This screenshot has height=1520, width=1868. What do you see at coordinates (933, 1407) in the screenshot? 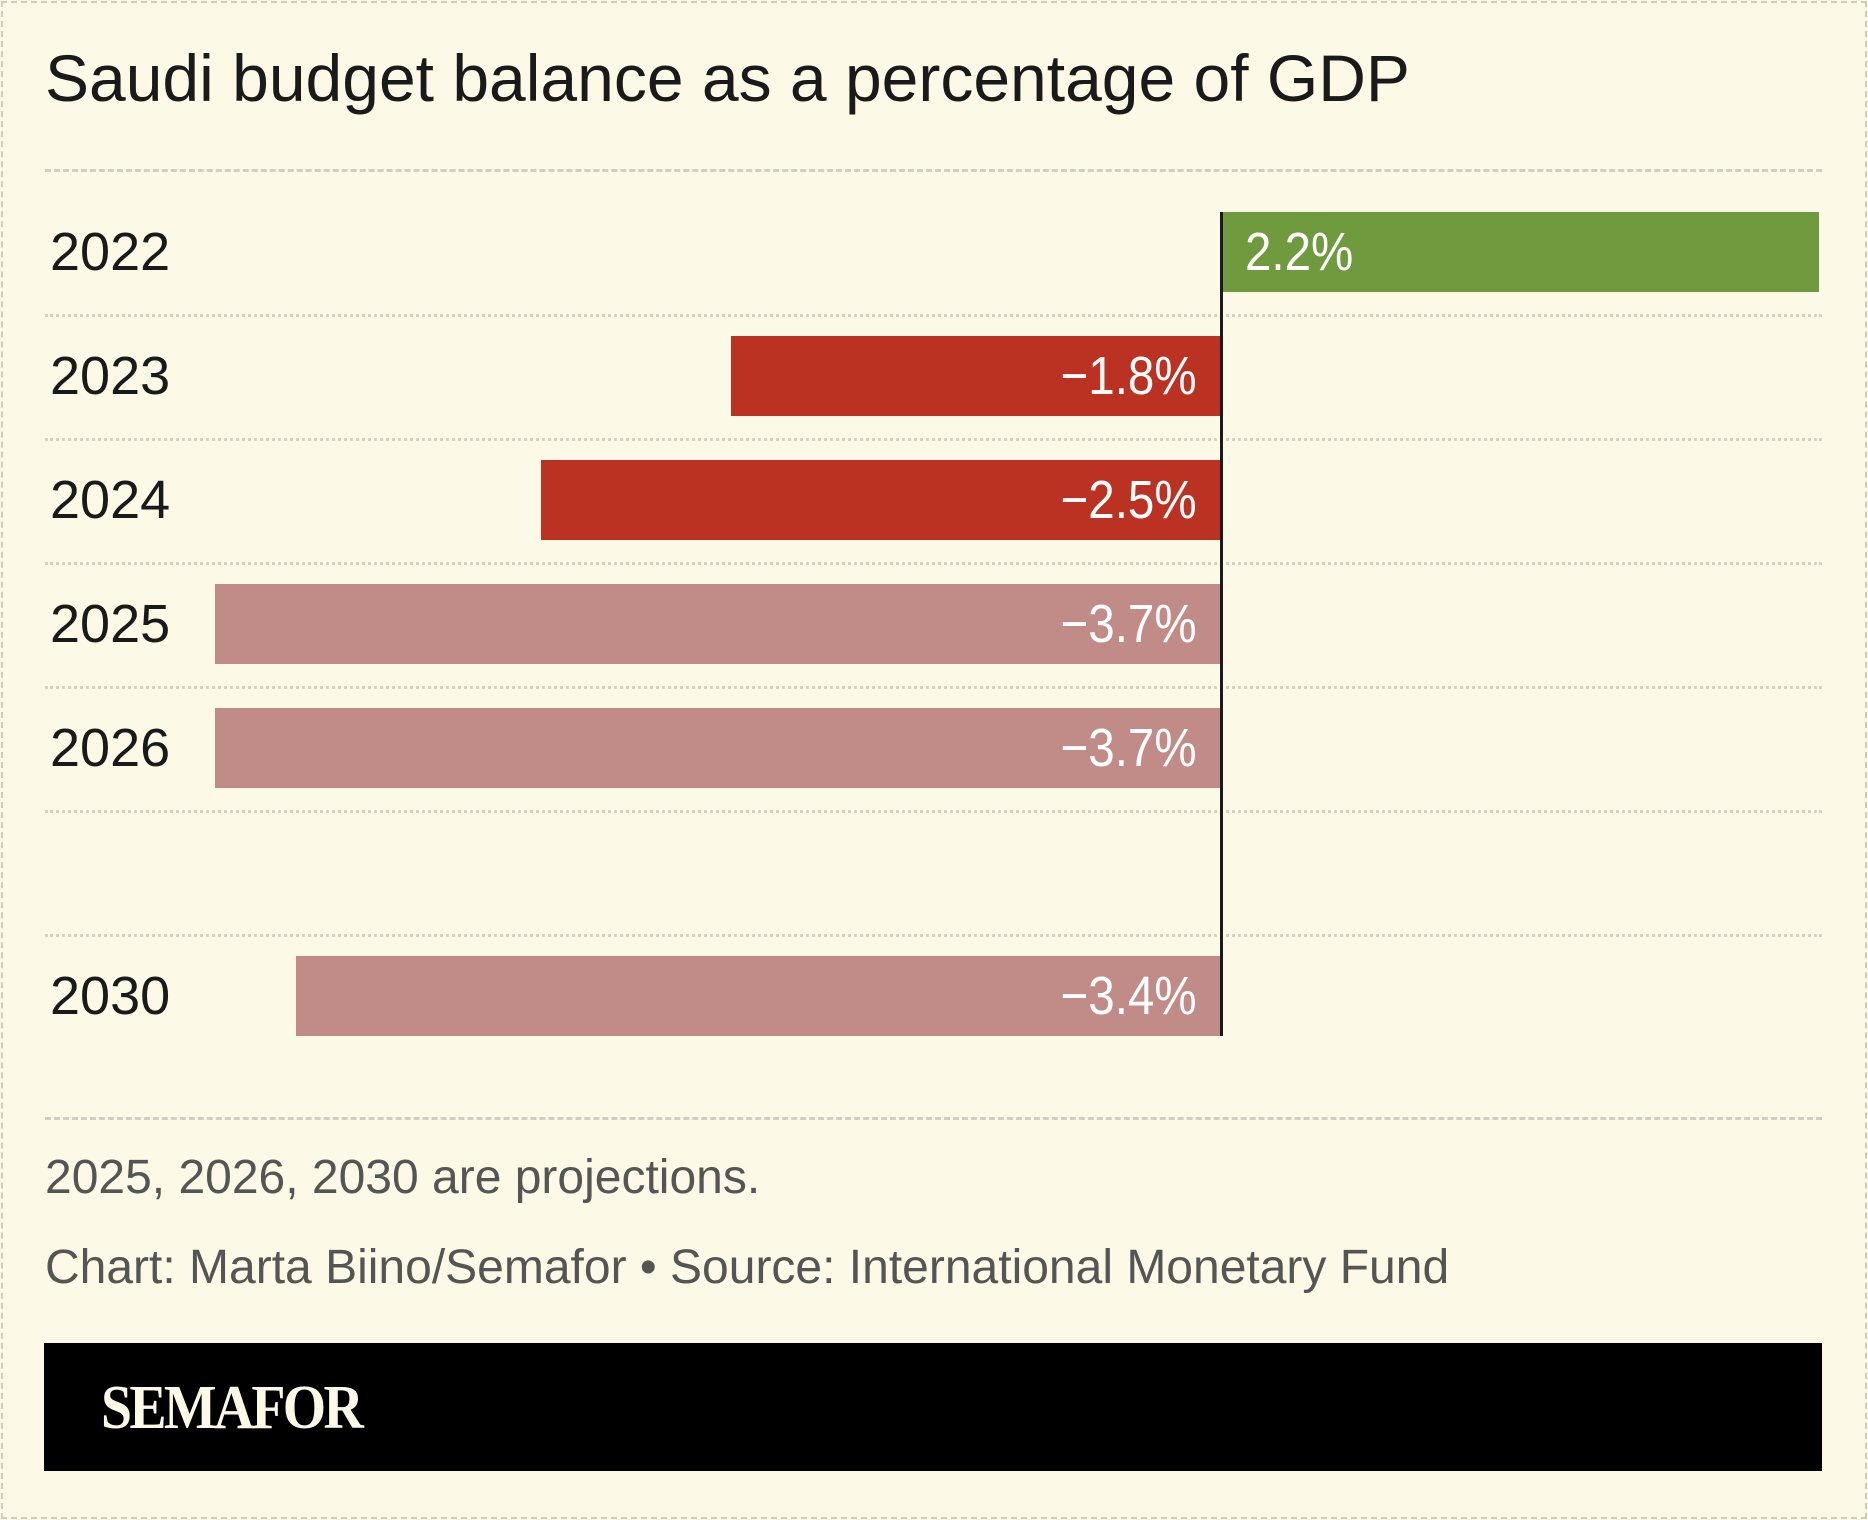
I see `brand-bar: SEMAFOR` at bounding box center [933, 1407].